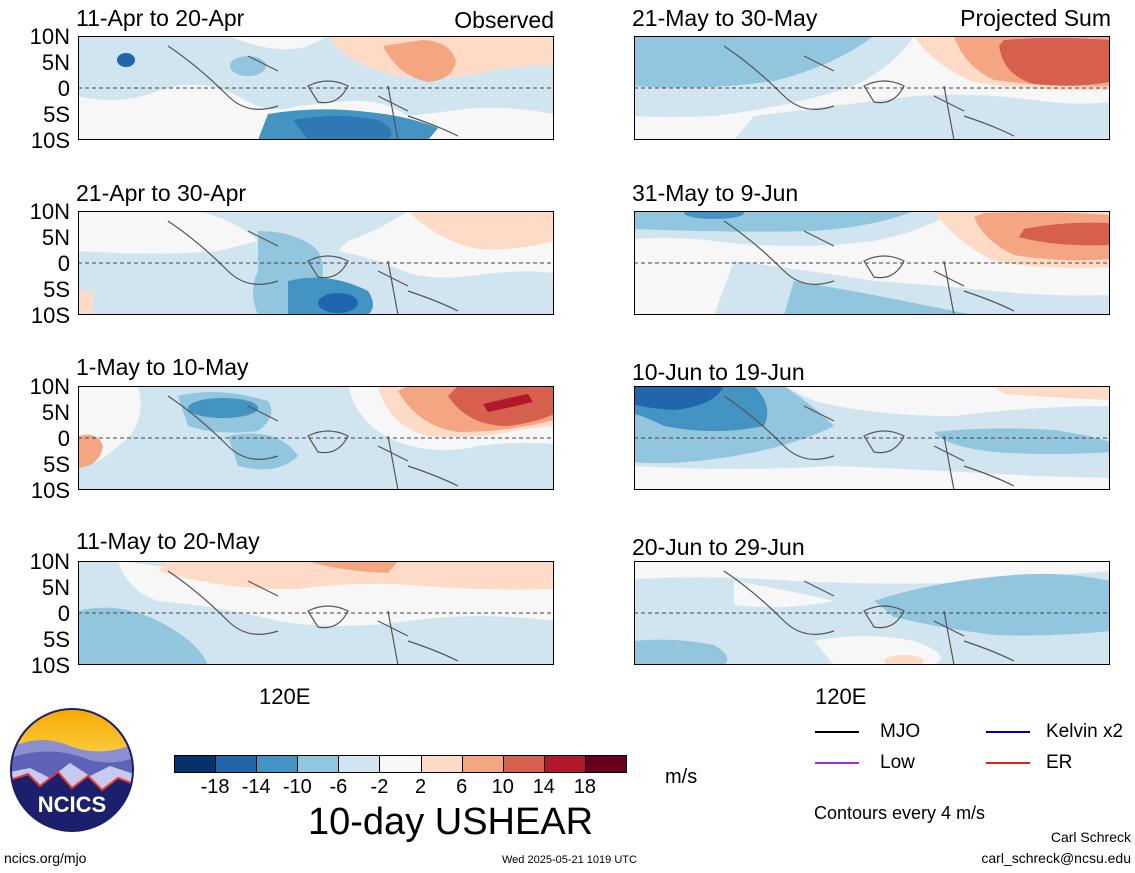 This screenshot has height=873, width=1135. What do you see at coordinates (502, 787) in the screenshot?
I see `colorbar-tick-label: 10` at bounding box center [502, 787].